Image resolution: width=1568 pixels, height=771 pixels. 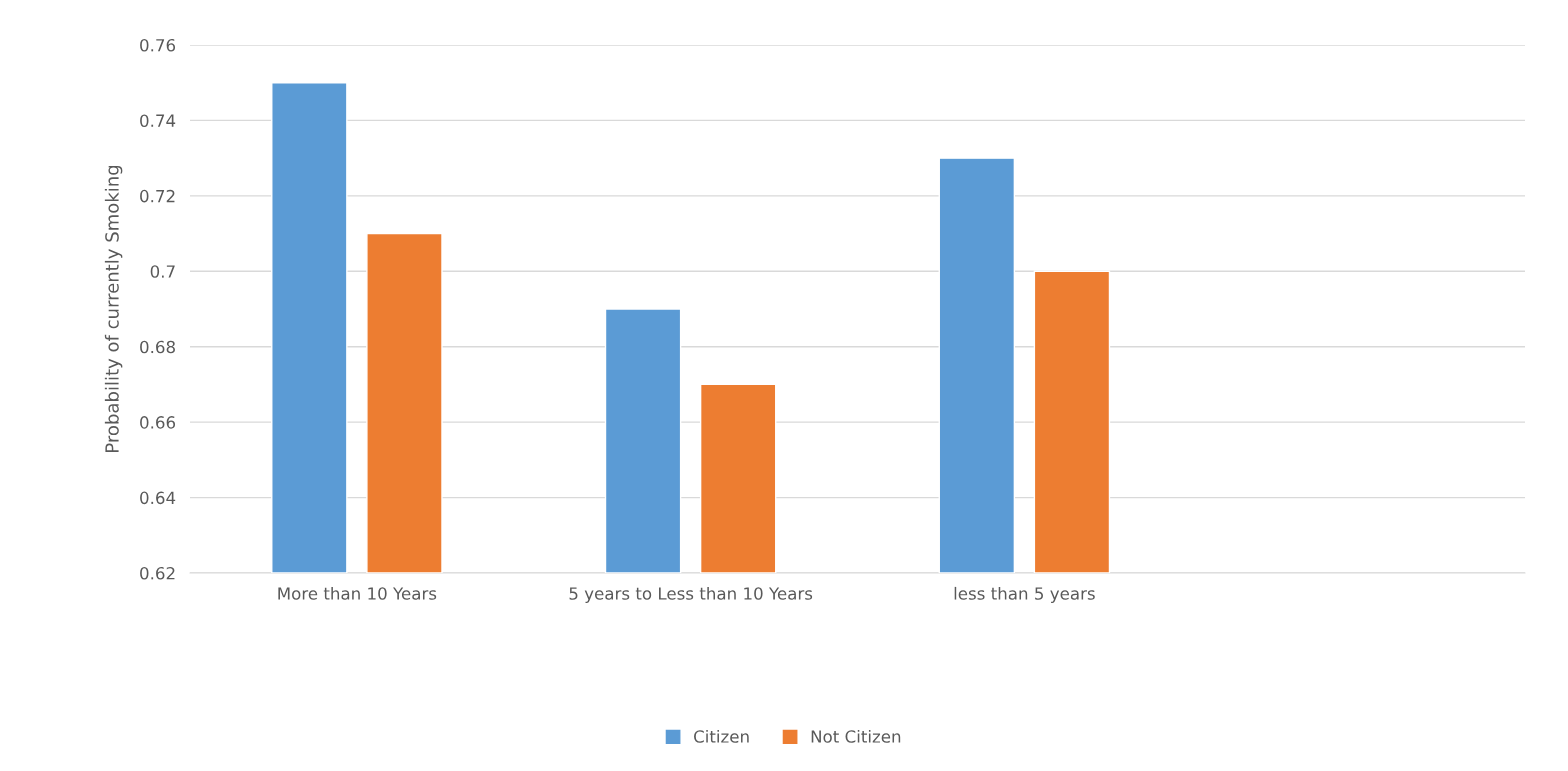 What do you see at coordinates (157, 573) in the screenshot?
I see `y-tick-label: 0.62` at bounding box center [157, 573].